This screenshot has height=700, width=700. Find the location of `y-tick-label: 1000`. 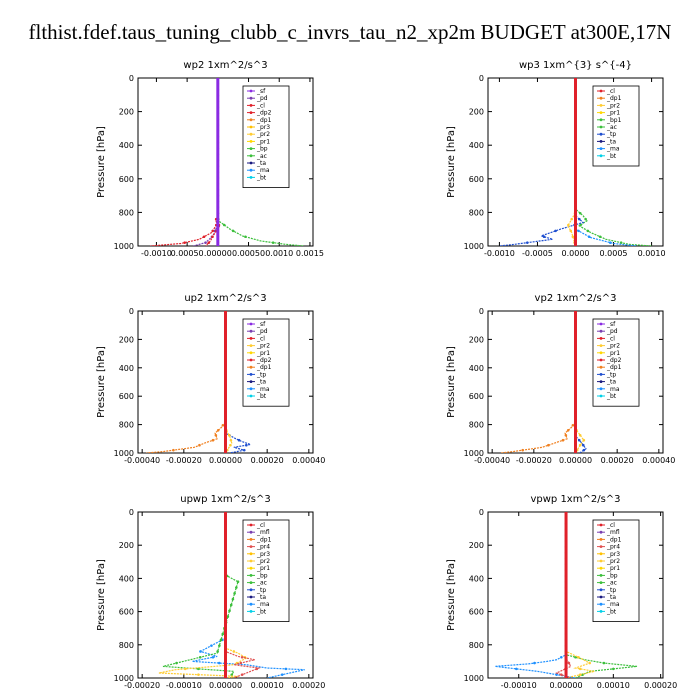

y-tick-label: 1000 is located at coordinates (474, 246).